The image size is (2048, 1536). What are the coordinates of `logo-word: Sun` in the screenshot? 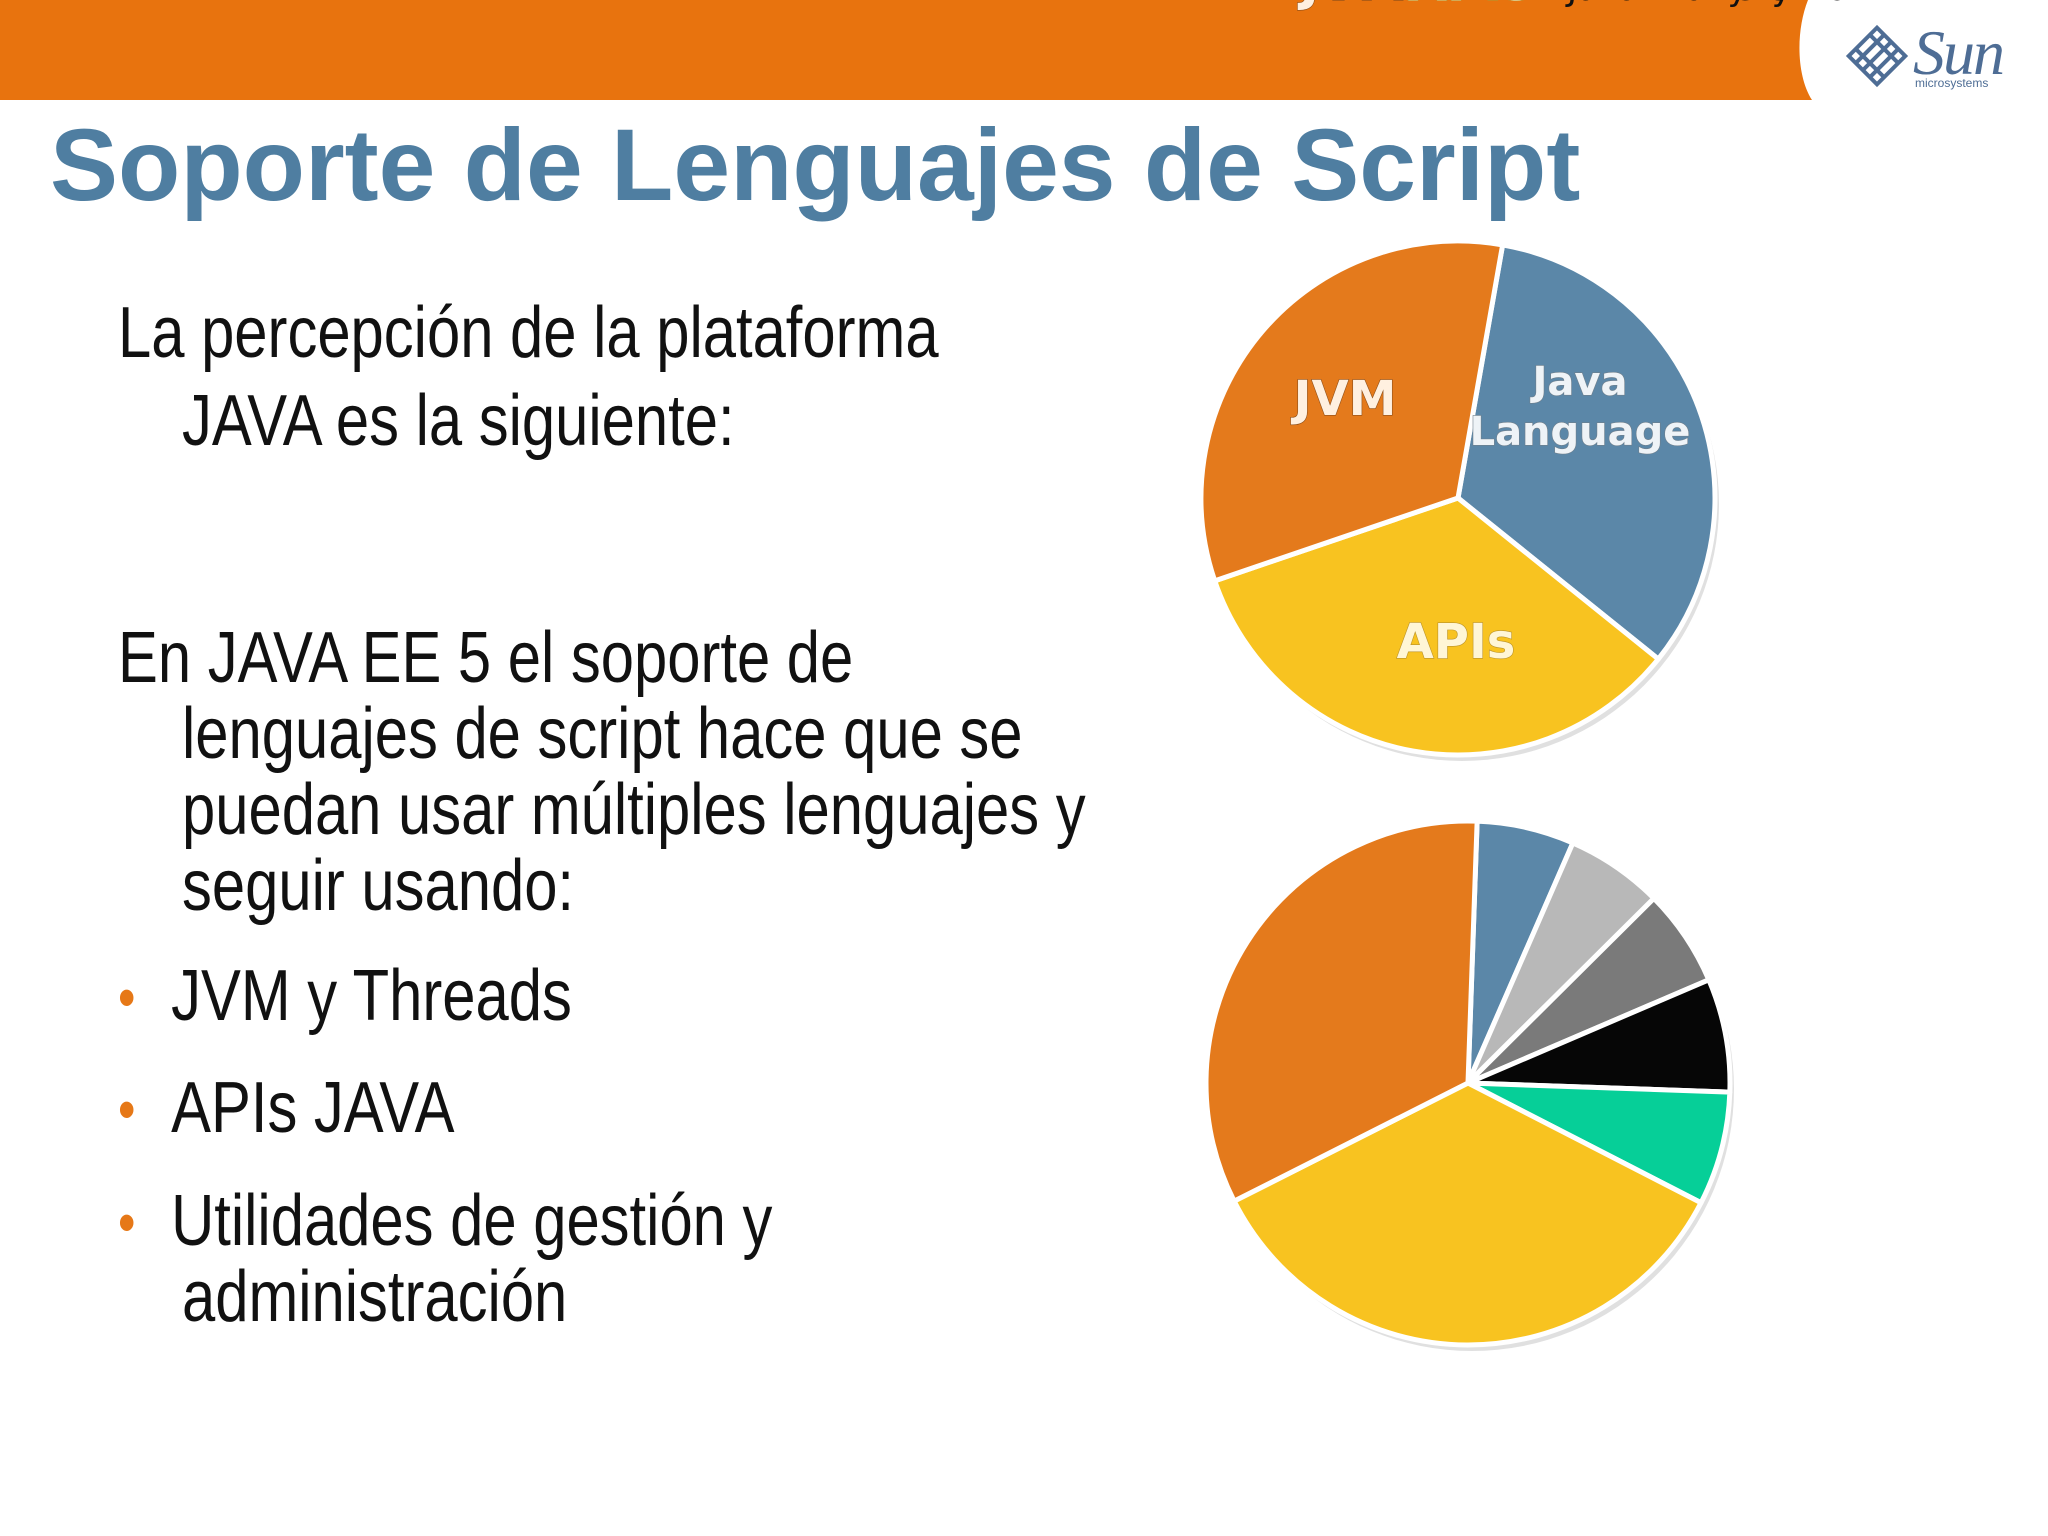 It's located at (1959, 52).